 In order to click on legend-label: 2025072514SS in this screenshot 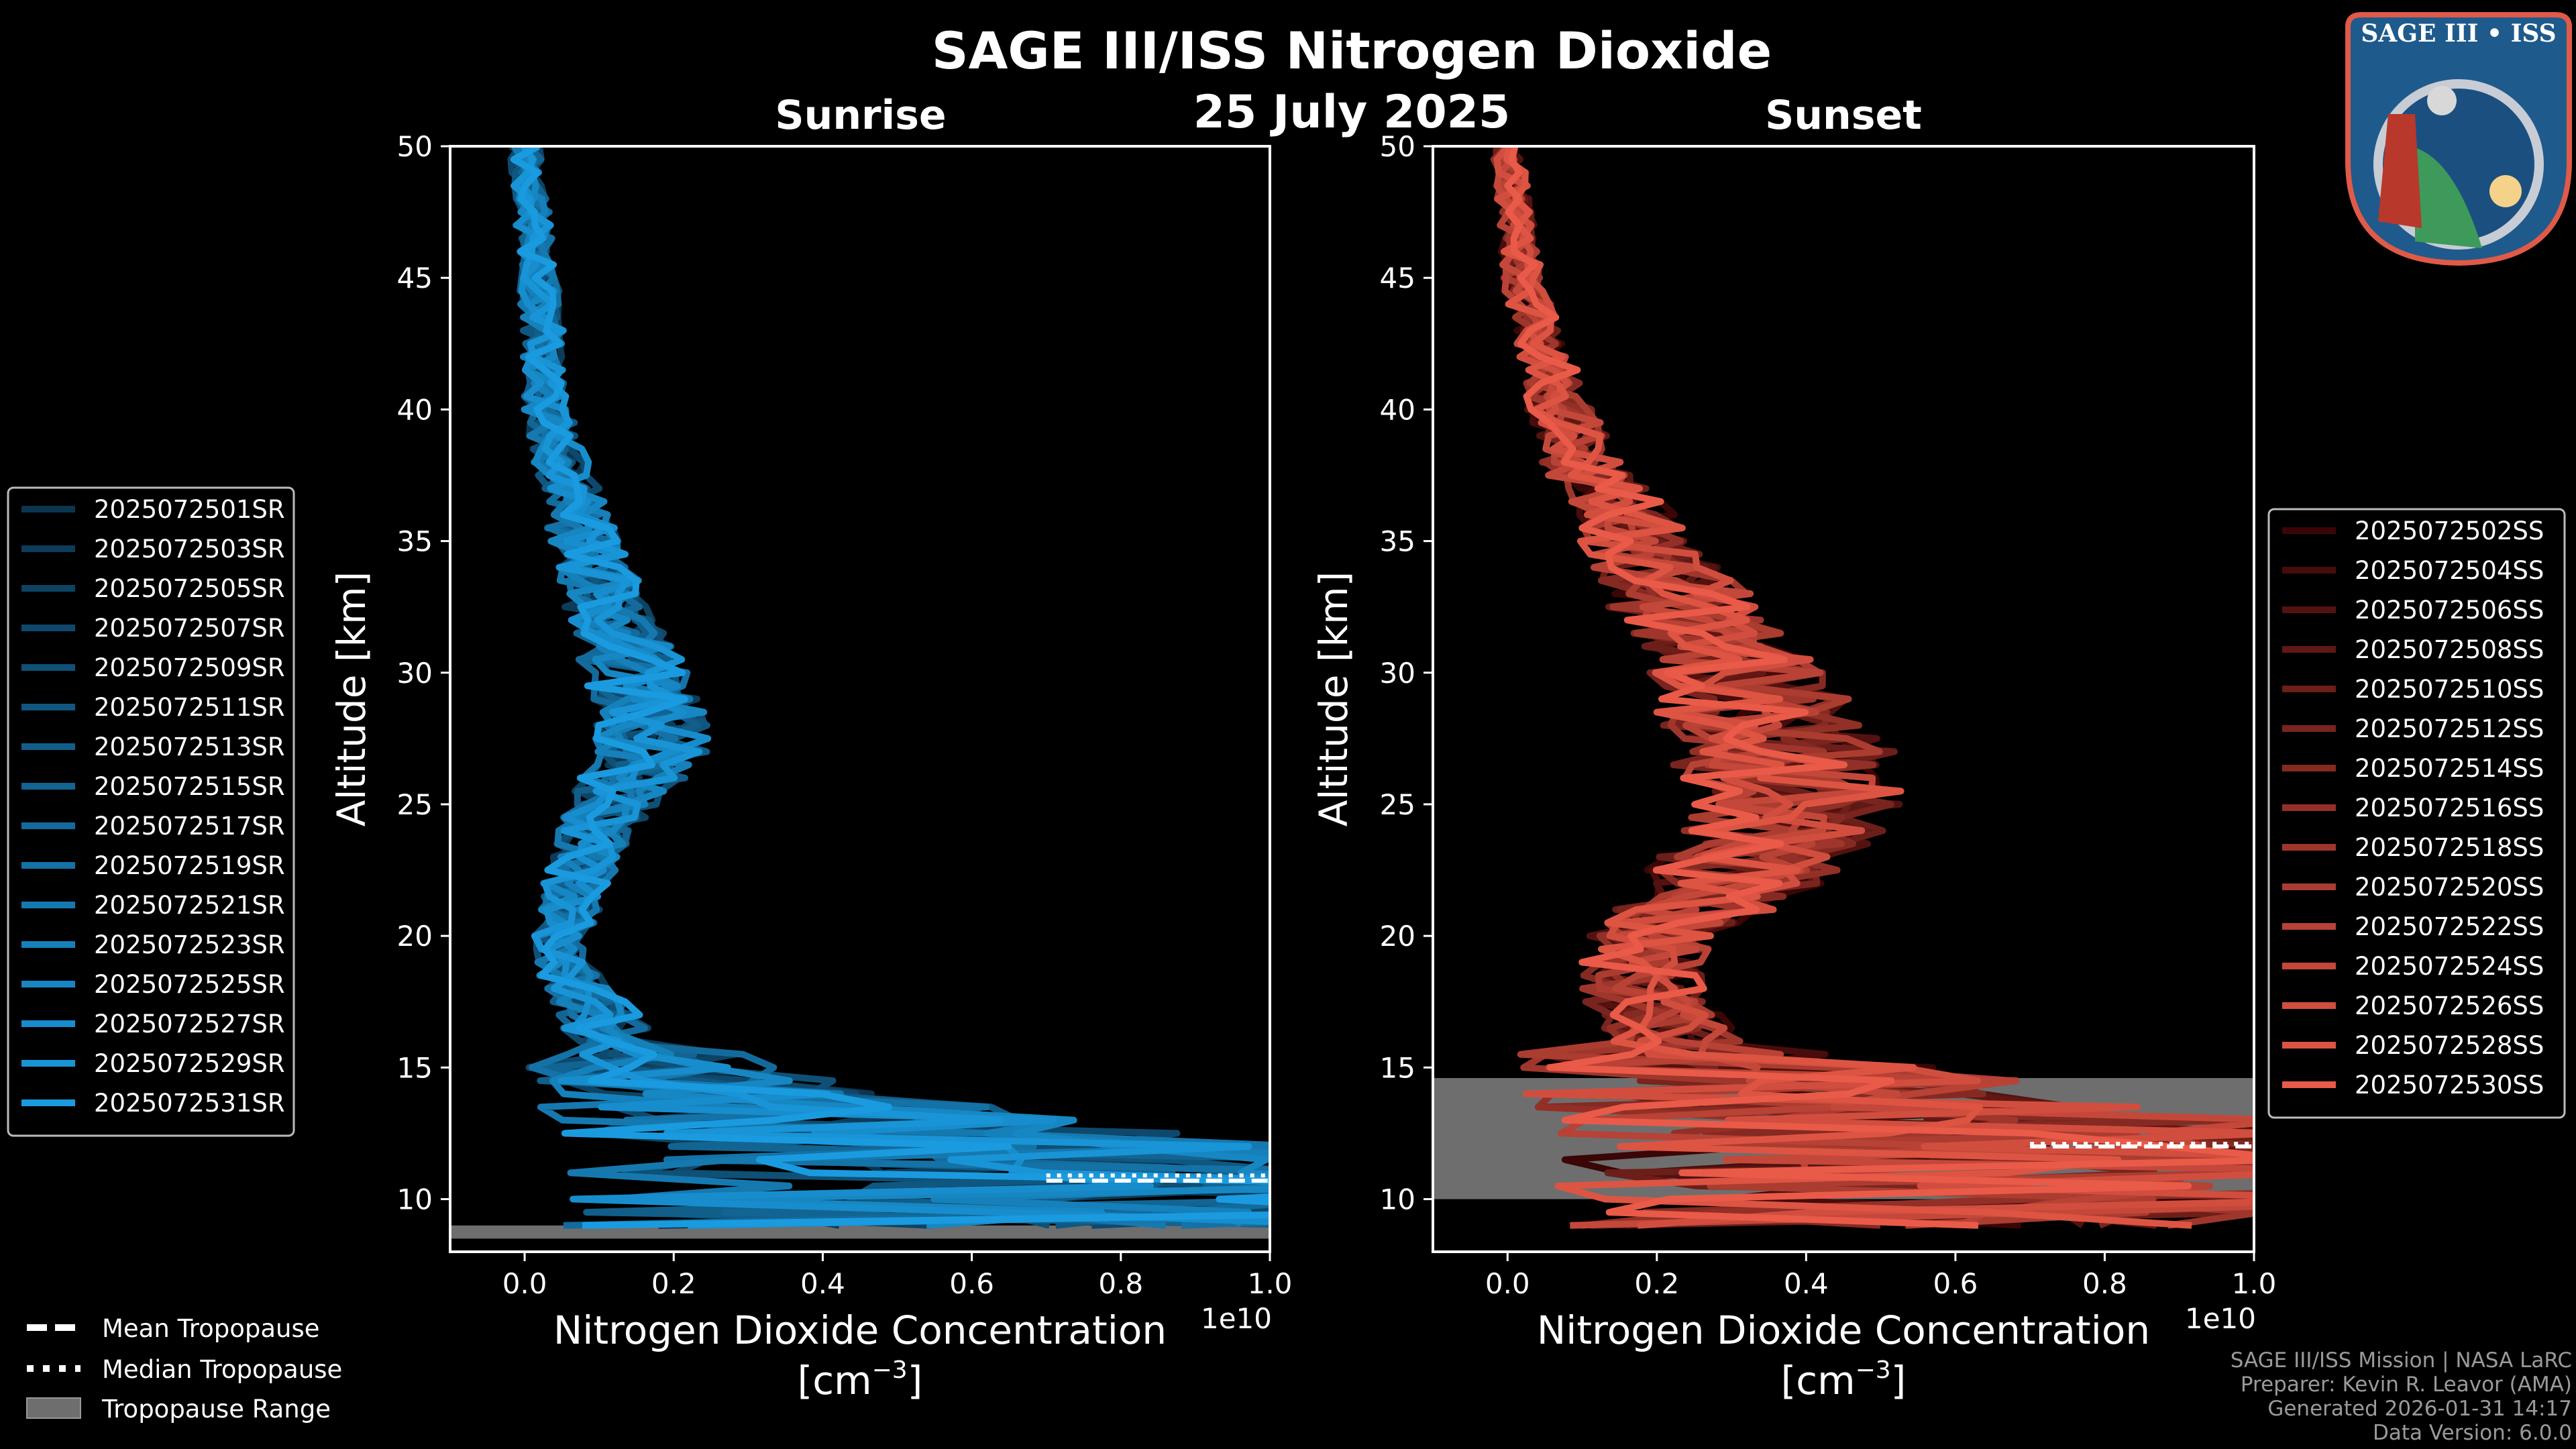, I will do `click(2449, 768)`.